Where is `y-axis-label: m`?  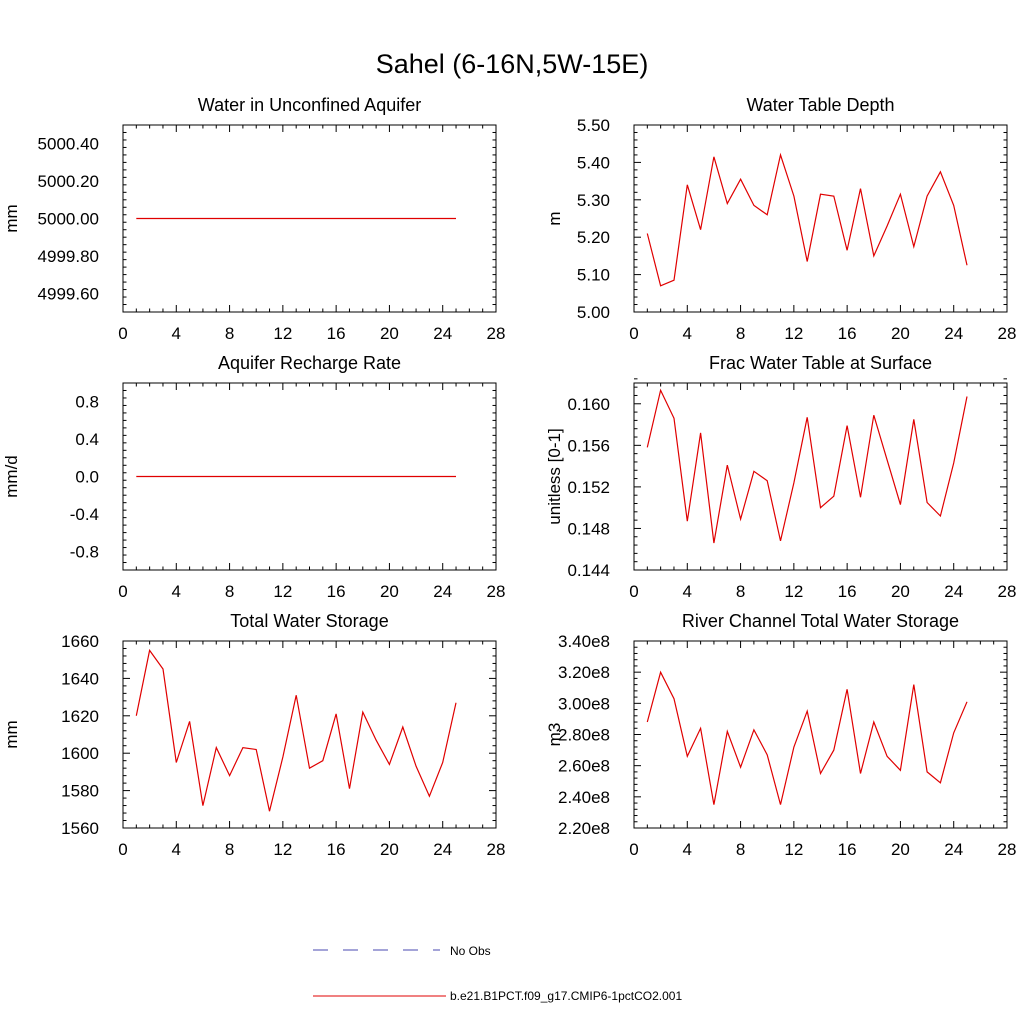 y-axis-label: m is located at coordinates (554, 218).